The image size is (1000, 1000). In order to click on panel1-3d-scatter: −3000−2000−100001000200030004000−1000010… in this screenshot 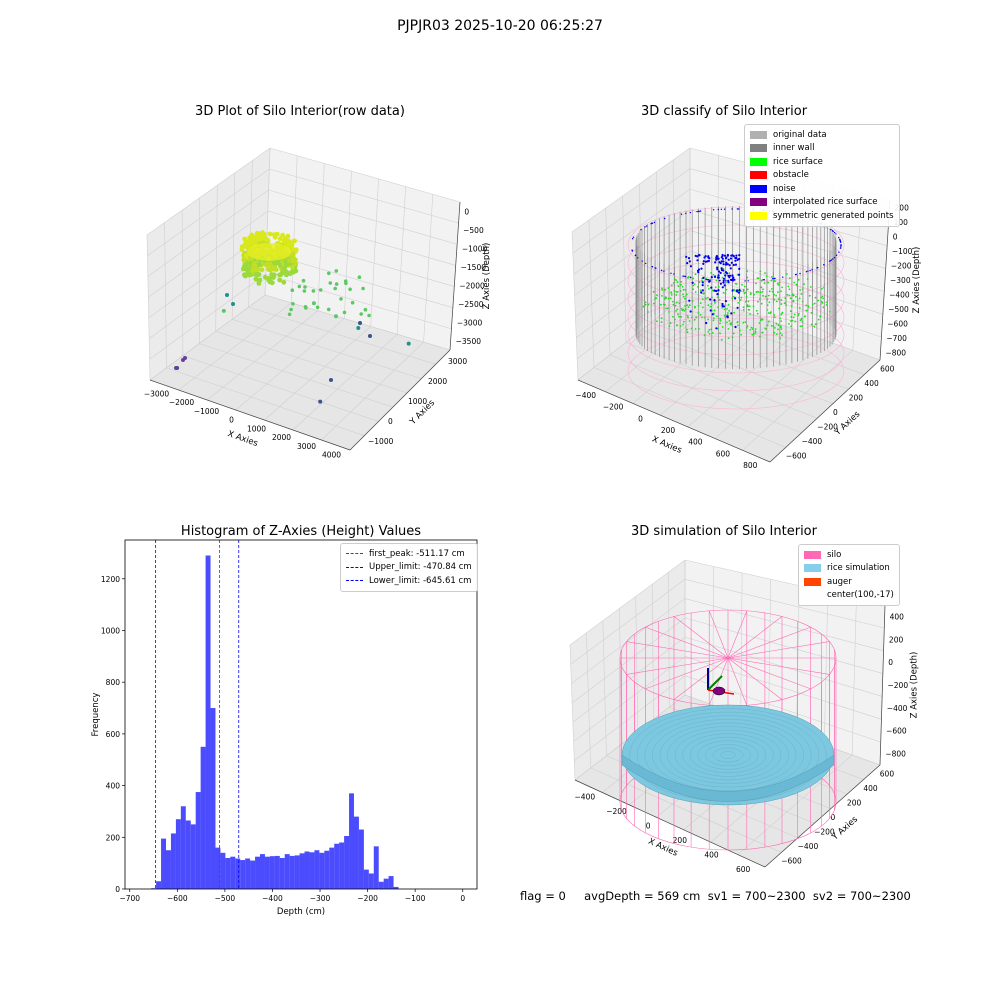, I will do `click(317, 303)`.